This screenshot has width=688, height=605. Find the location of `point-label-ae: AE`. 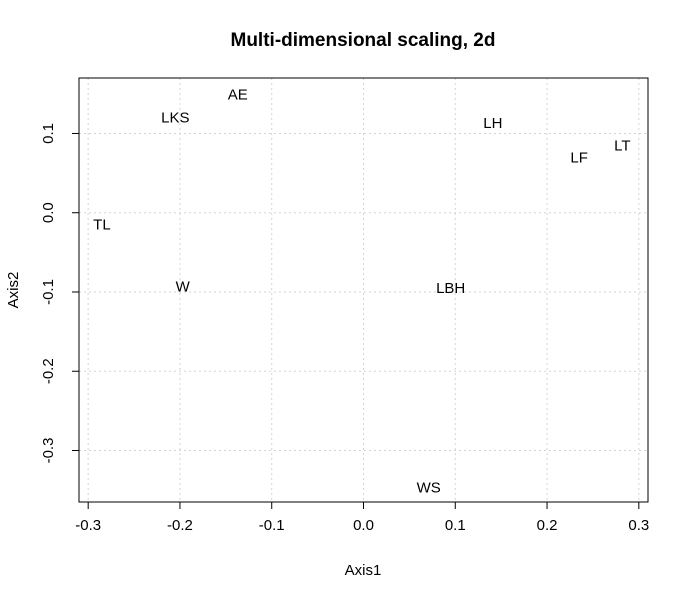

point-label-ae: AE is located at coordinates (238, 95).